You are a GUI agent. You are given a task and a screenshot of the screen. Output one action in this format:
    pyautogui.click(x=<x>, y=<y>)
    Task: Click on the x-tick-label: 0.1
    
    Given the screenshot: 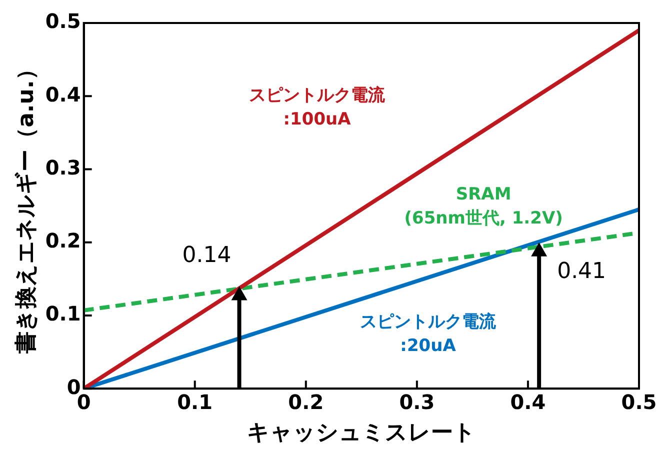 What is the action you would take?
    pyautogui.click(x=195, y=402)
    